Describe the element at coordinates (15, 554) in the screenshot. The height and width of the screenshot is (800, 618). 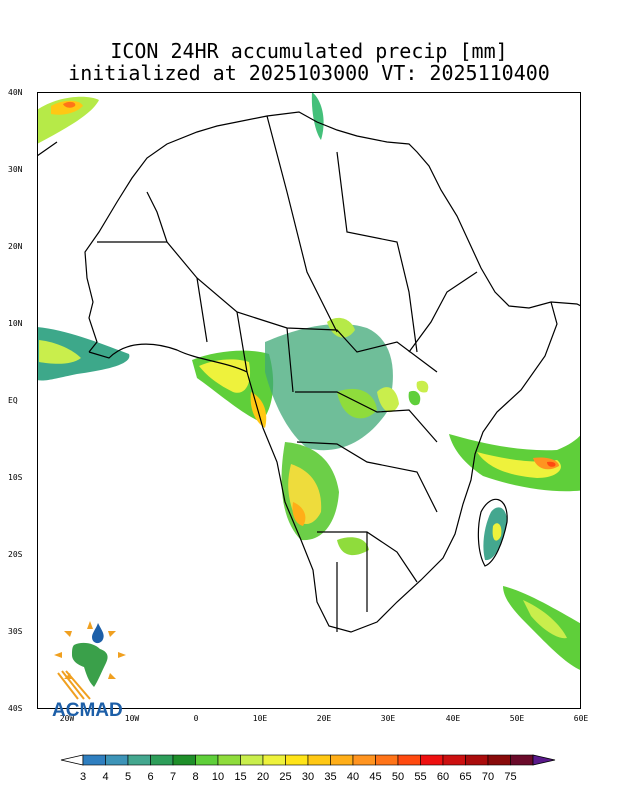
I see `lat-label: 20S` at that location.